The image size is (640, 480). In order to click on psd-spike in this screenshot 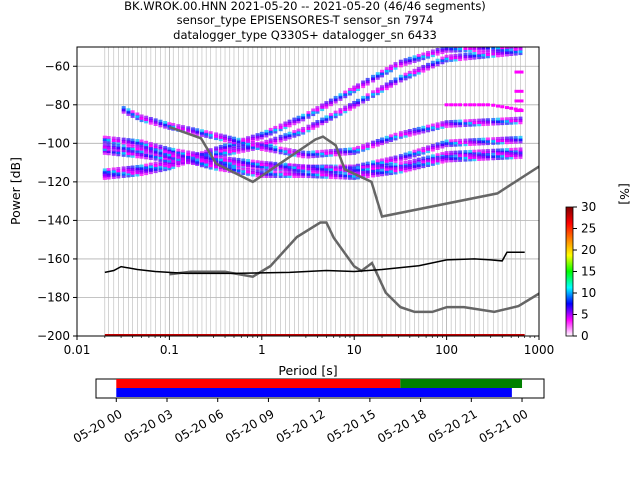, I will do `click(519, 72)`.